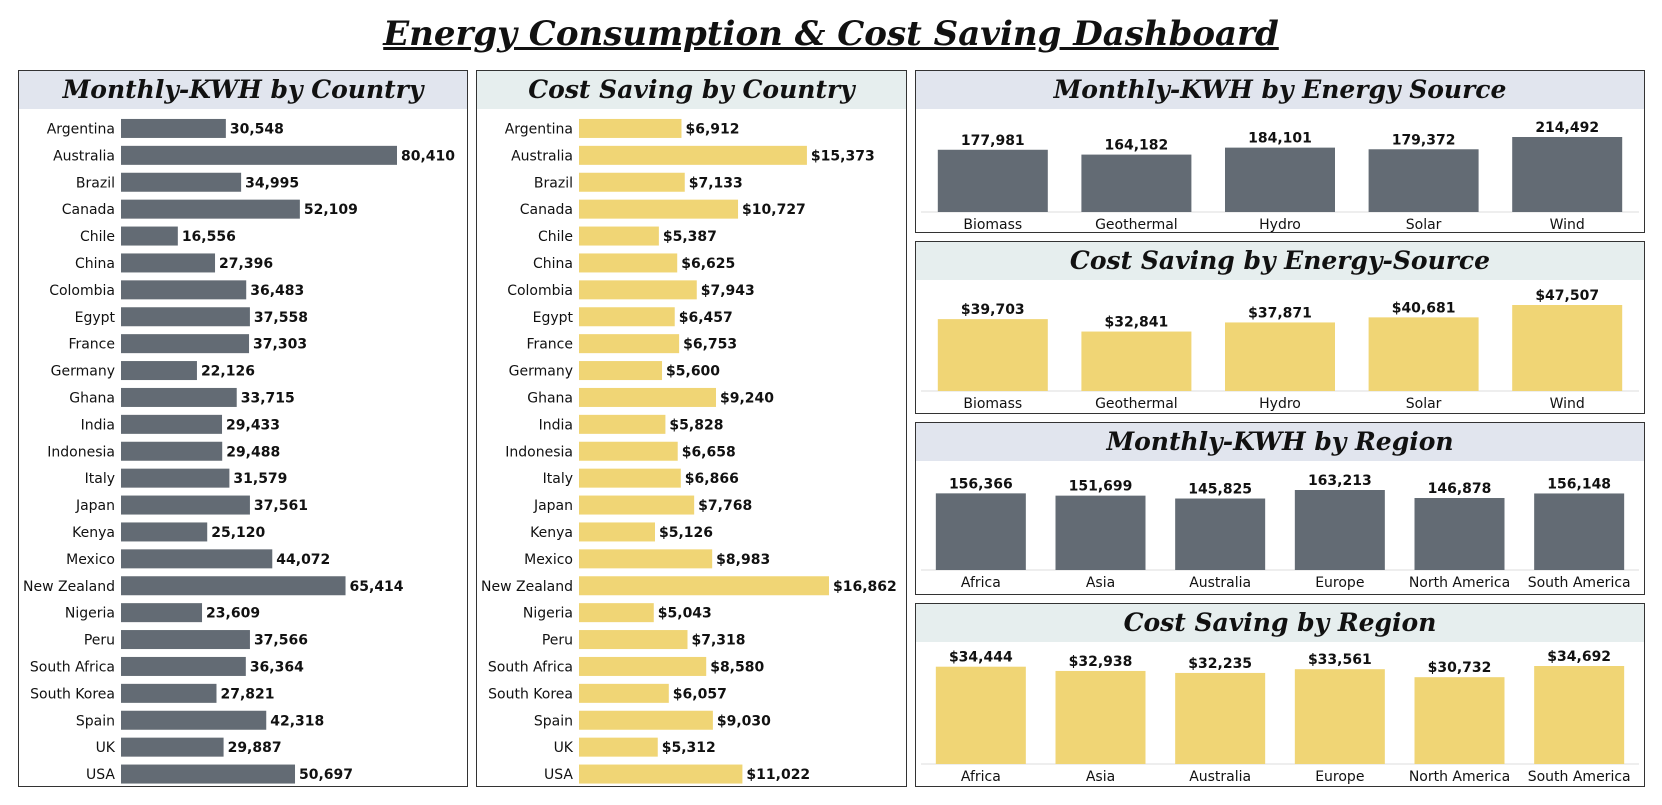  I want to click on kwh-region-value-label: 156,148, so click(1579, 484).